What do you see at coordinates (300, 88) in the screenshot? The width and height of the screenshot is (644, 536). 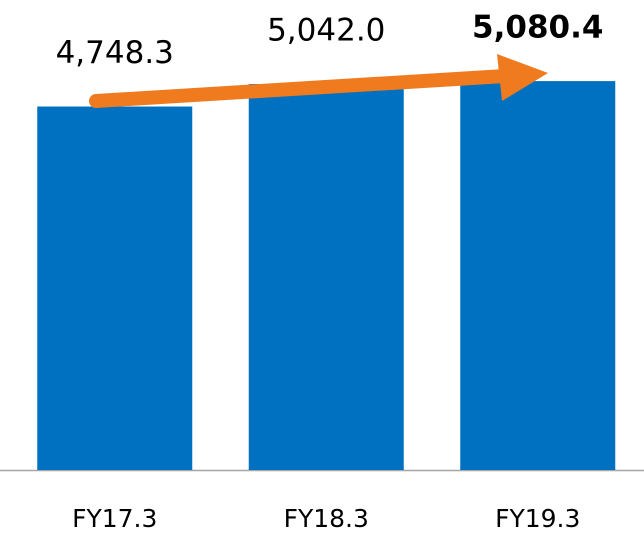 I see `arrow-shaft` at bounding box center [300, 88].